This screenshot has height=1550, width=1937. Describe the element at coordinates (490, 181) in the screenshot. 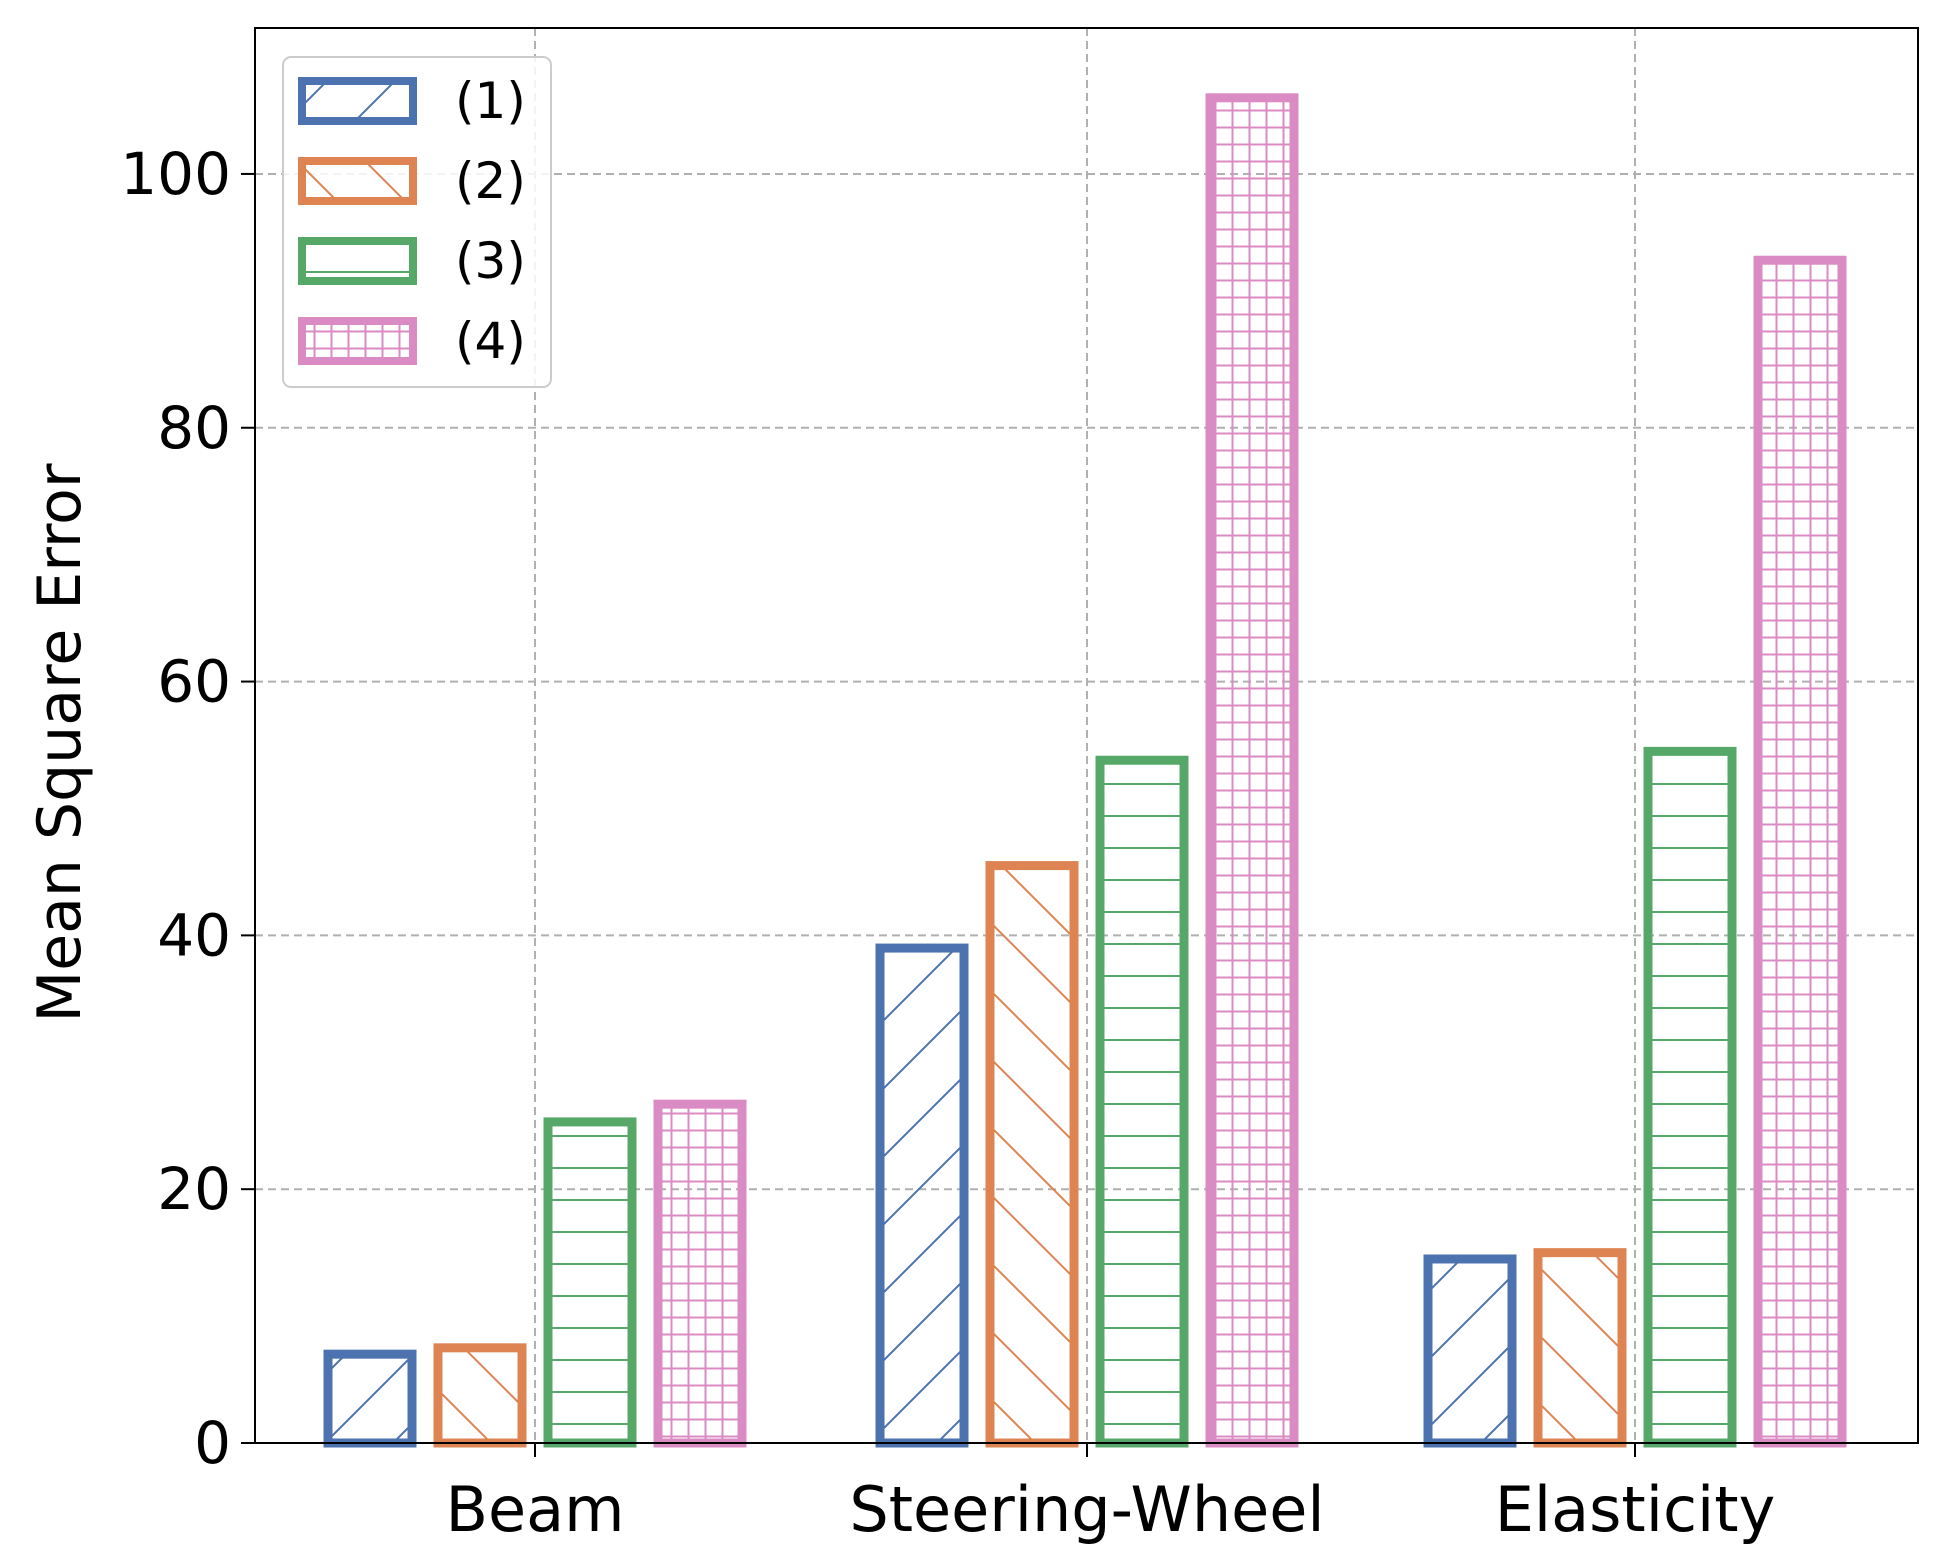

I see `legend-label-2: (2)` at that location.